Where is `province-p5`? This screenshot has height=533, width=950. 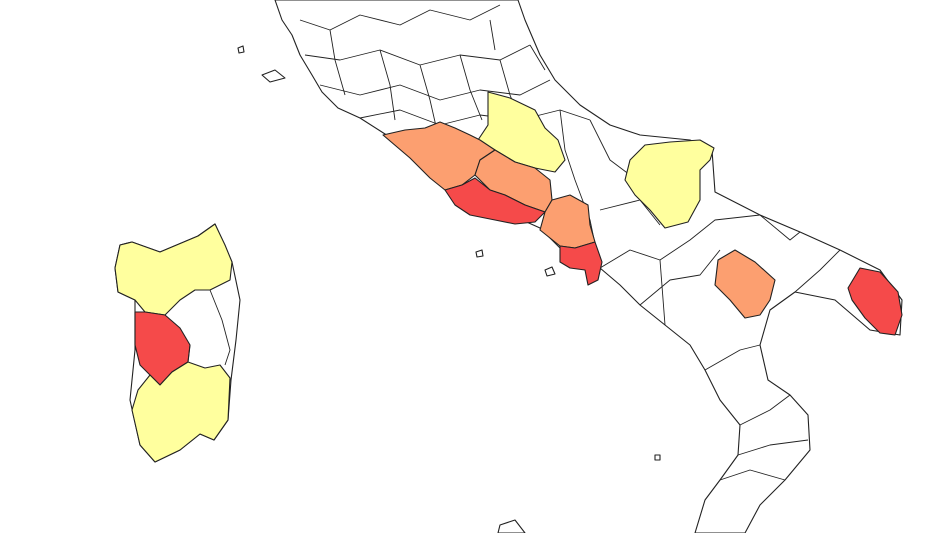
province-p5 is located at coordinates (567, 221).